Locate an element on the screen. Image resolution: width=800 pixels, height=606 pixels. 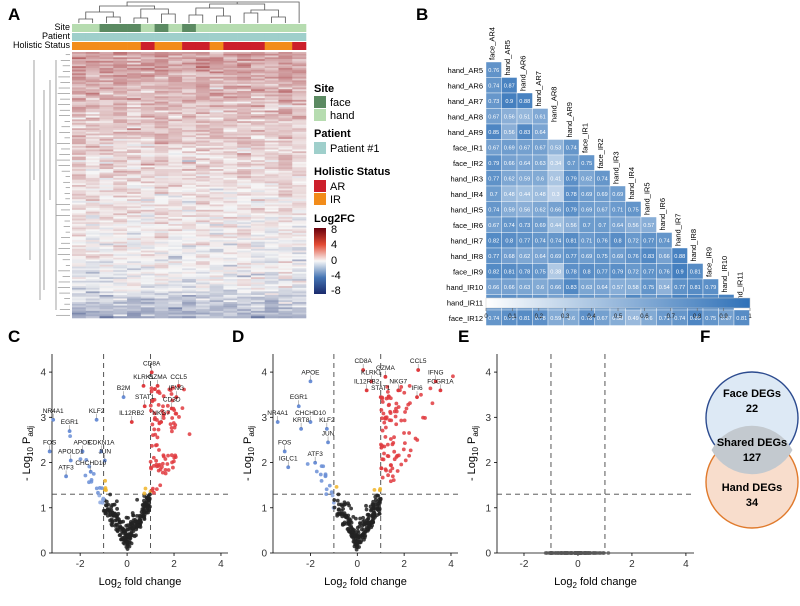
correlation-value: 0.9 is located at coordinates (509, 102).